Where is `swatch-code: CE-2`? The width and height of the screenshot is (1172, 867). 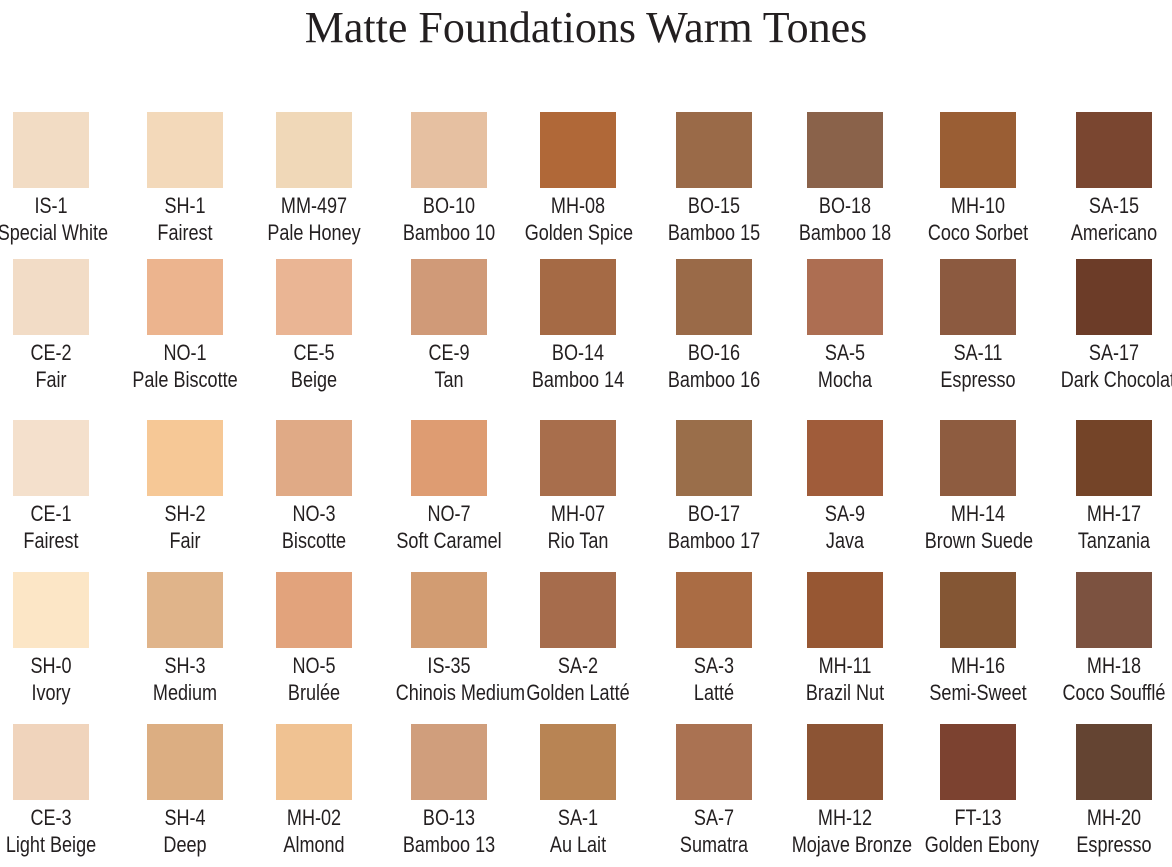
swatch-code: CE-2 is located at coordinates (51, 352).